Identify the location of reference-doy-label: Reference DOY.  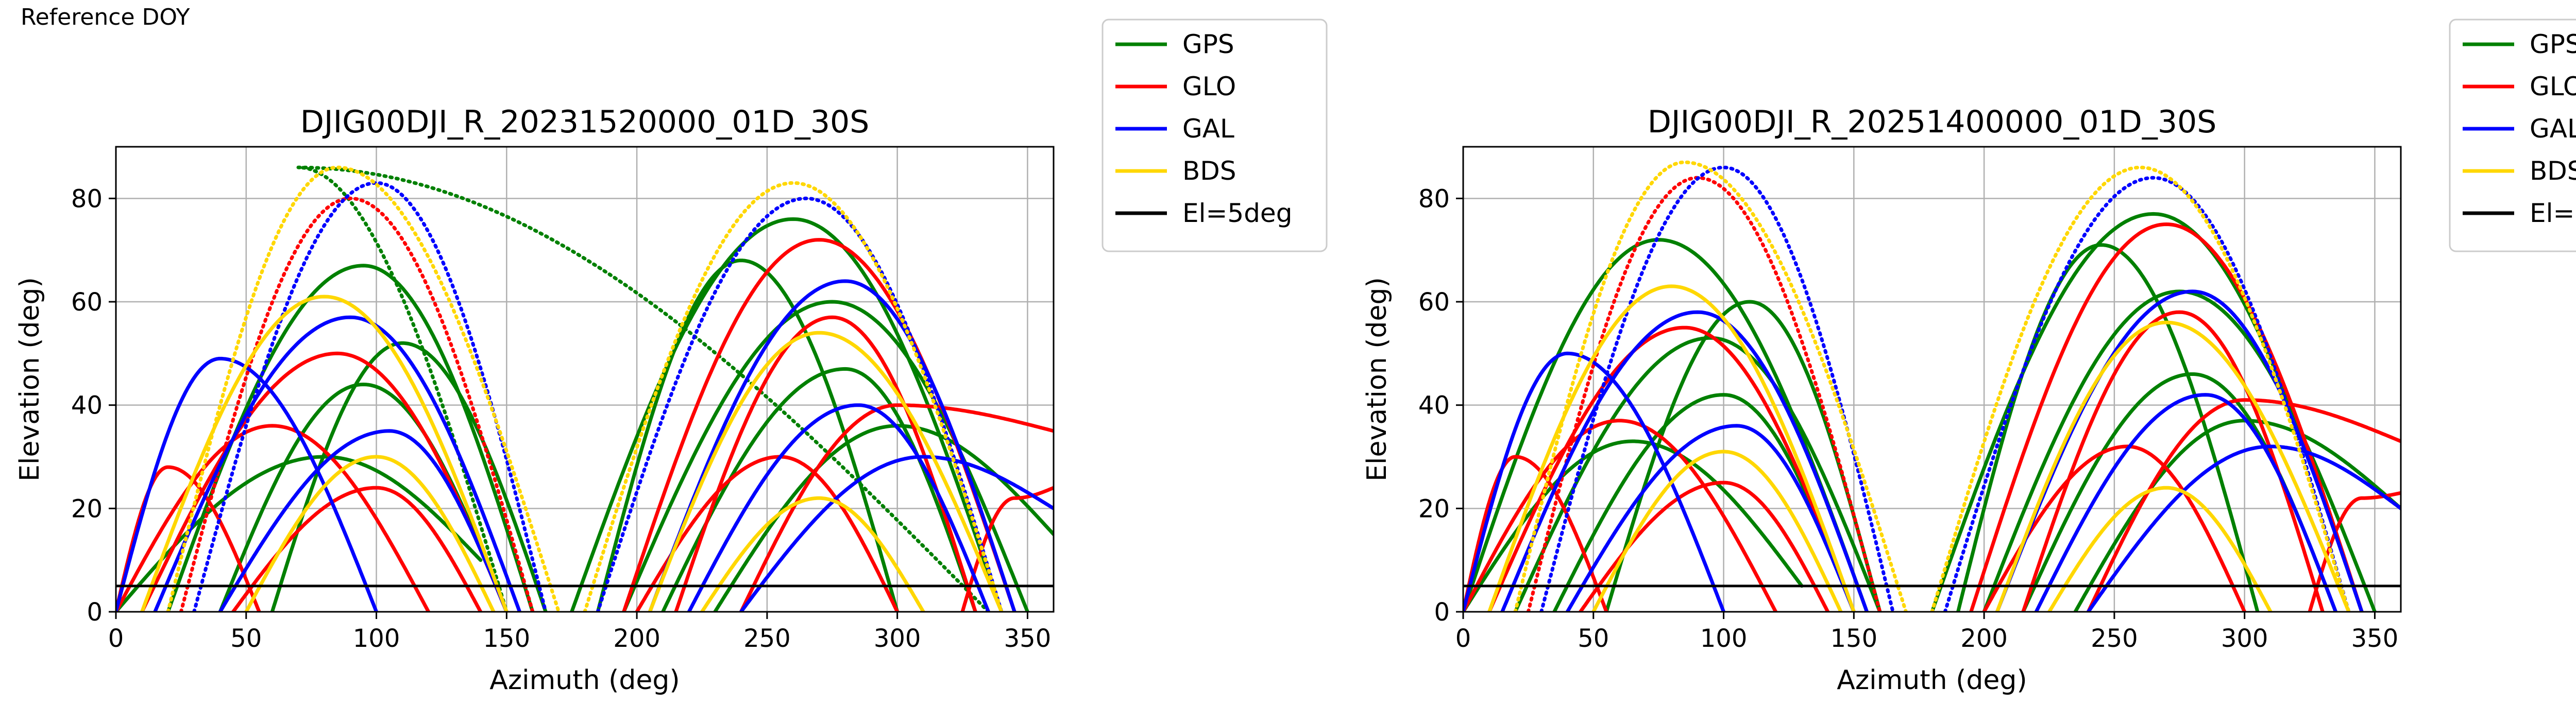
(105, 17).